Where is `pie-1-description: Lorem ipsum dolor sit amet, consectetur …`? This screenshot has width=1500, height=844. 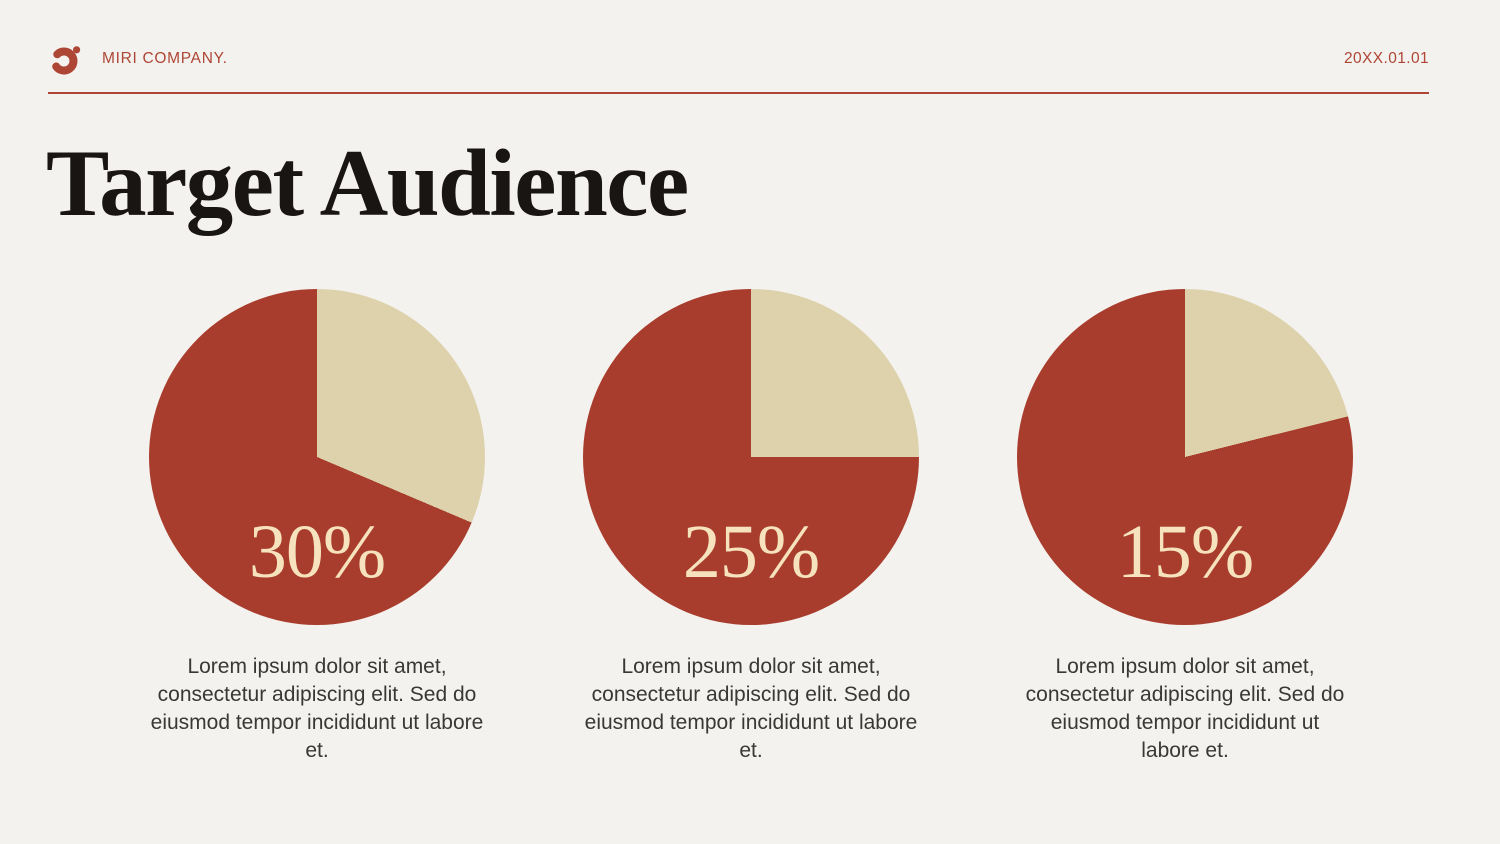
pie-1-description: Lorem ipsum dolor sit amet, consectetur … is located at coordinates (317, 708).